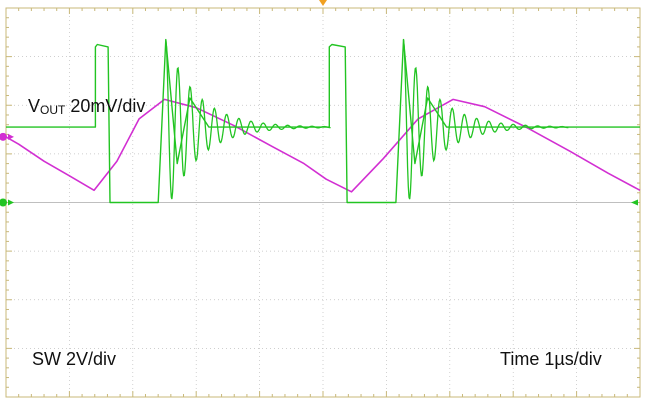 The image size is (647, 405). Describe the element at coordinates (11, 202) in the screenshot. I see `sw-marker-arrow` at that location.